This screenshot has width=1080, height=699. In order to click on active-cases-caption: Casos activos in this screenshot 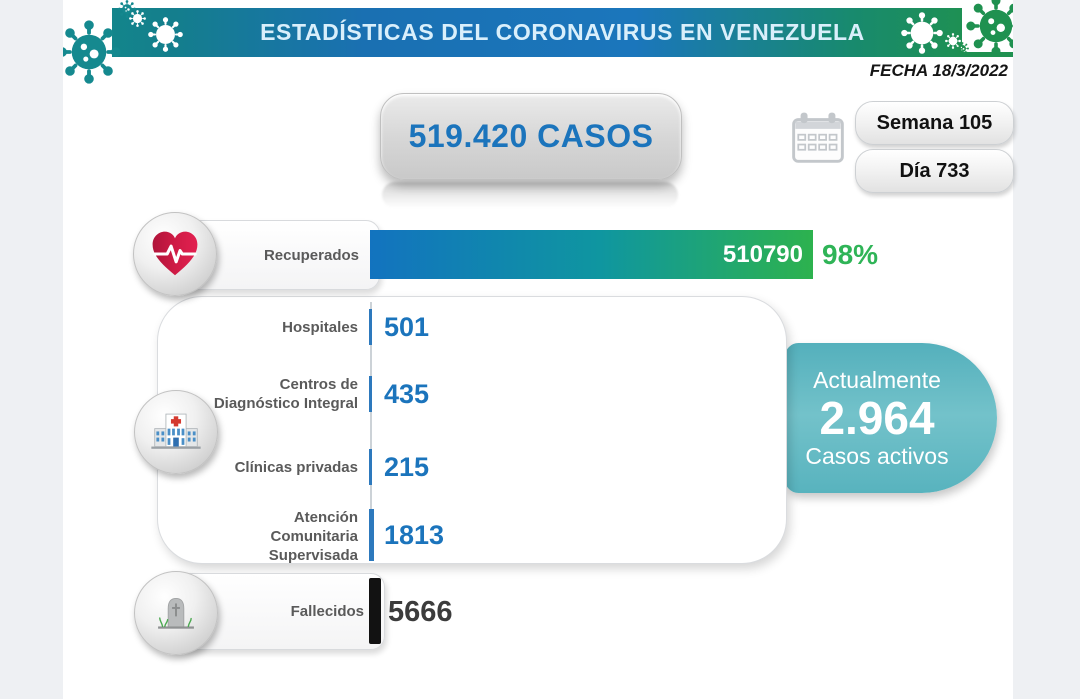, I will do `click(877, 456)`.